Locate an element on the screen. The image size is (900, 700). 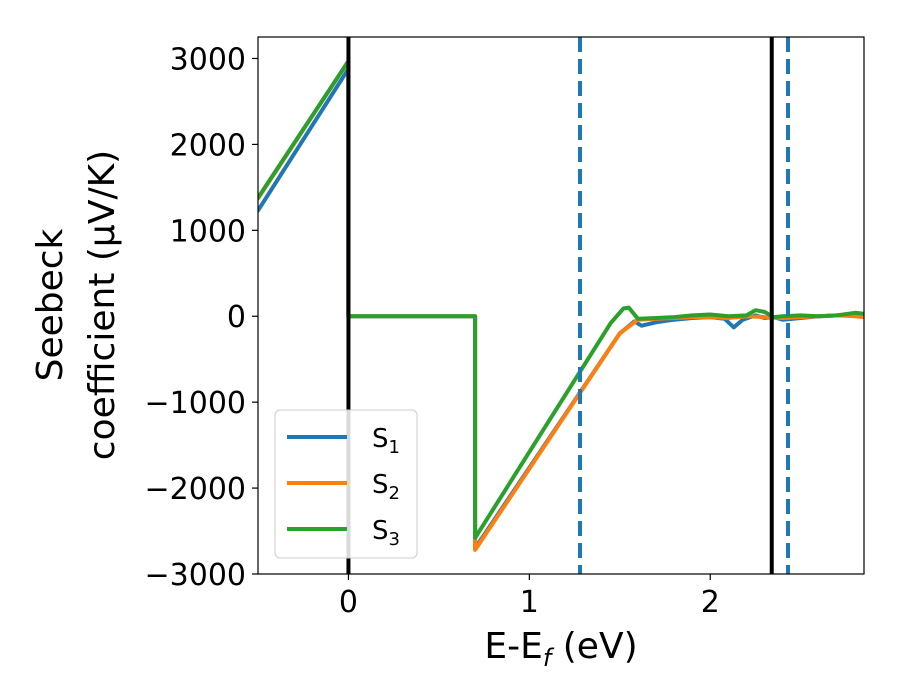
x-axis: 0 1 2 is located at coordinates (529, 597).